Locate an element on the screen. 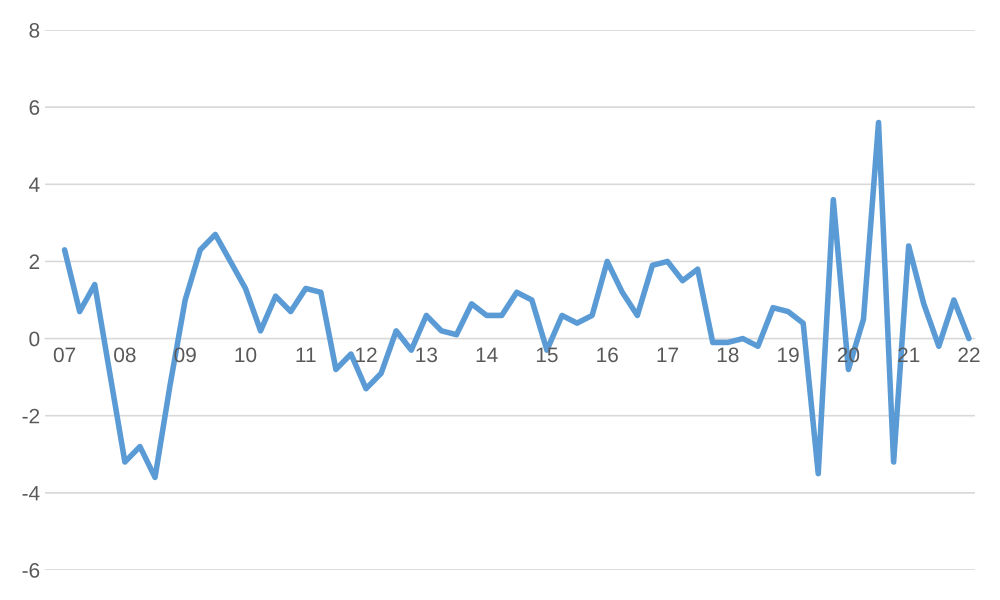 The height and width of the screenshot is (600, 1000). y-tick-label: 8 is located at coordinates (34, 30).